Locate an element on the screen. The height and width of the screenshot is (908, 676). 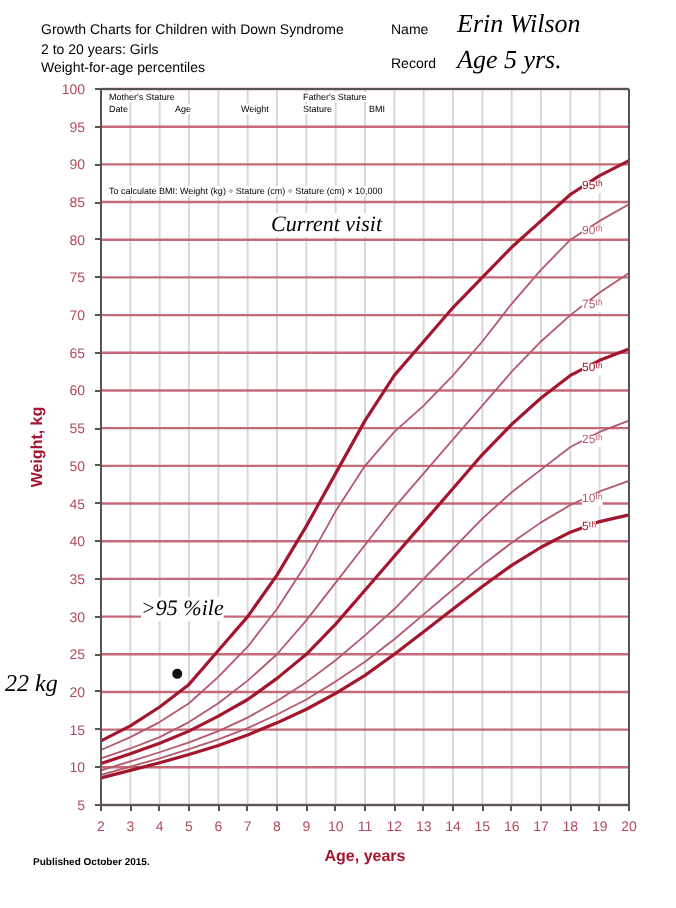
annotation: >95 %ile is located at coordinates (182, 609).